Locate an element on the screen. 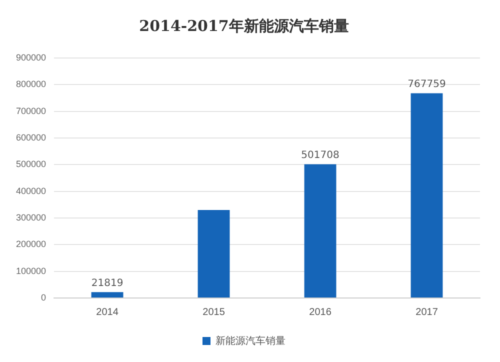  chart-title: 2014-2017年新能源汽车销量 is located at coordinates (244, 25).